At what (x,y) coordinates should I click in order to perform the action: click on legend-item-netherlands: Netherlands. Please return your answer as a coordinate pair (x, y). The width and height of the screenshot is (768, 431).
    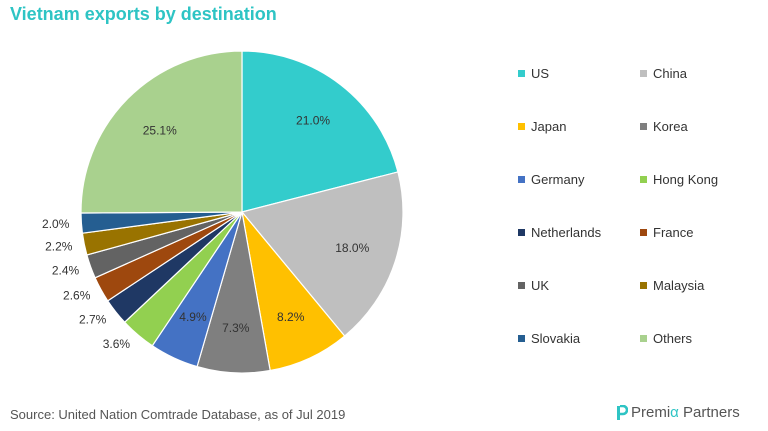
    Looking at the image, I should click on (559, 232).